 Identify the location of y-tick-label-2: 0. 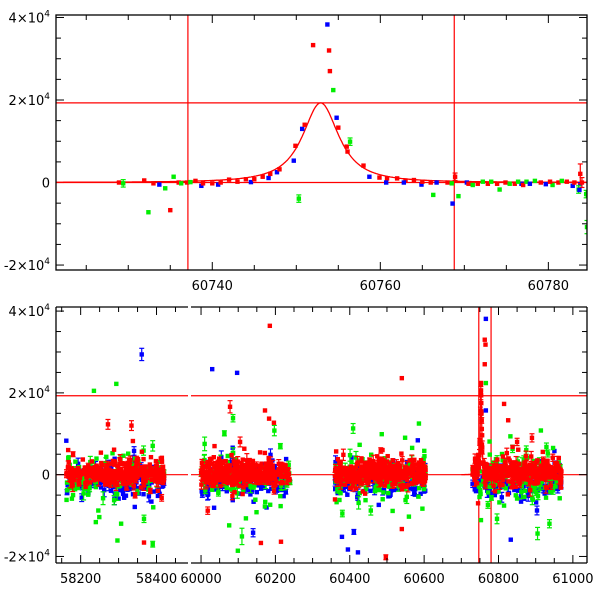
(46, 184).